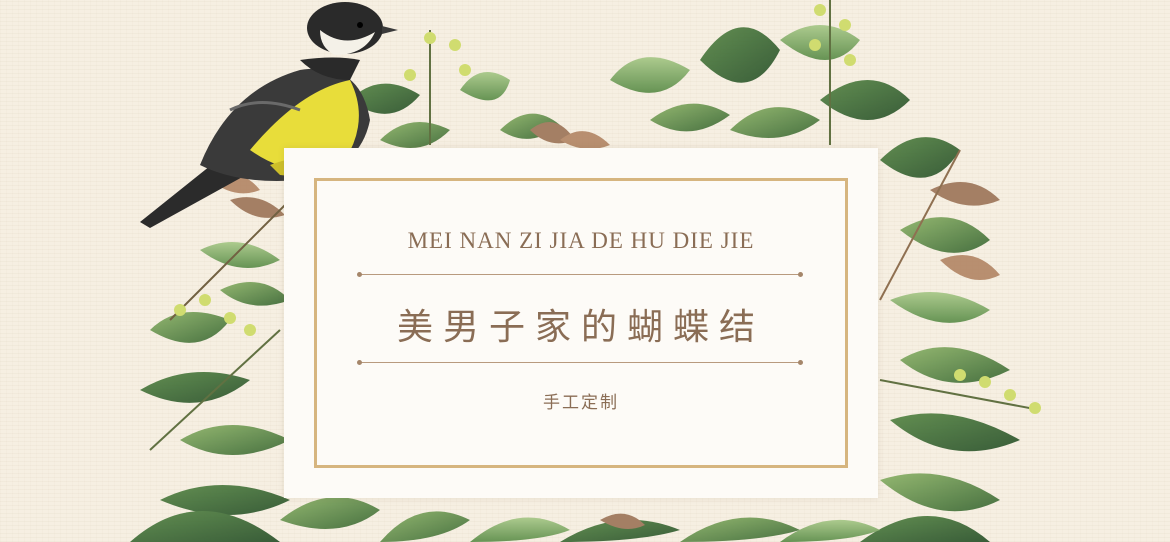 This screenshot has width=1170, height=542. I want to click on leaves-right, so click(950, 339).